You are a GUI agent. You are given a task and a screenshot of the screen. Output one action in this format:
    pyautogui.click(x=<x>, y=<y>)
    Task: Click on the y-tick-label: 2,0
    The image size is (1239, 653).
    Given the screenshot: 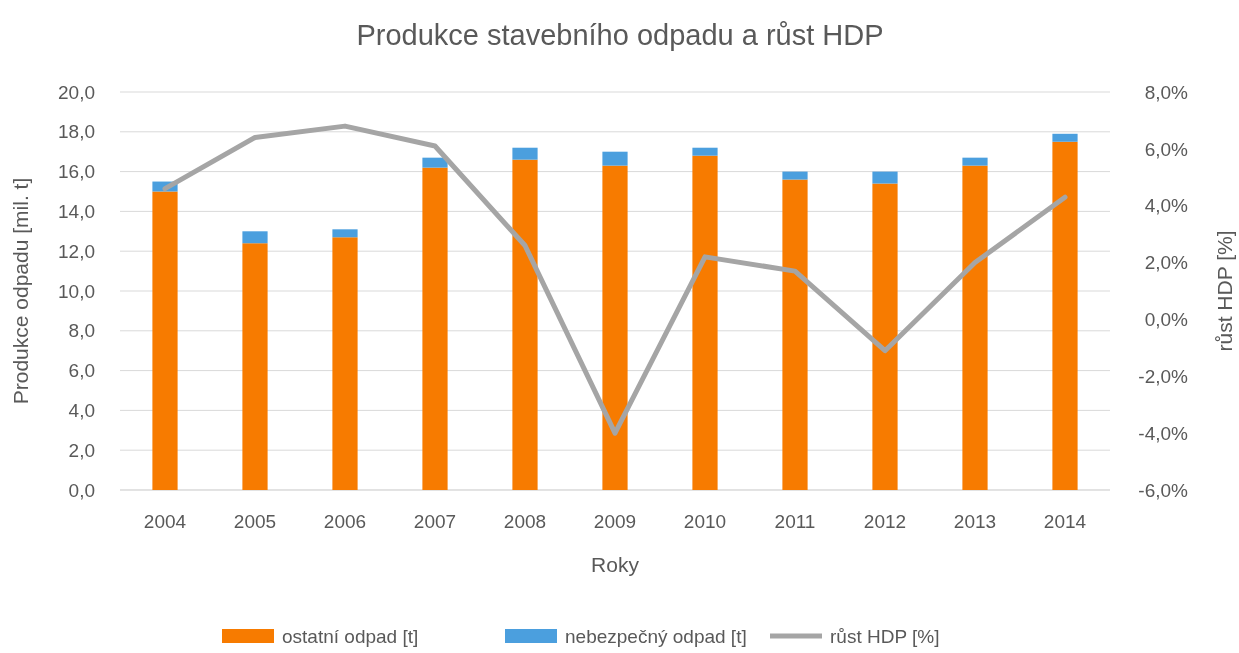 What is the action you would take?
    pyautogui.click(x=81, y=450)
    